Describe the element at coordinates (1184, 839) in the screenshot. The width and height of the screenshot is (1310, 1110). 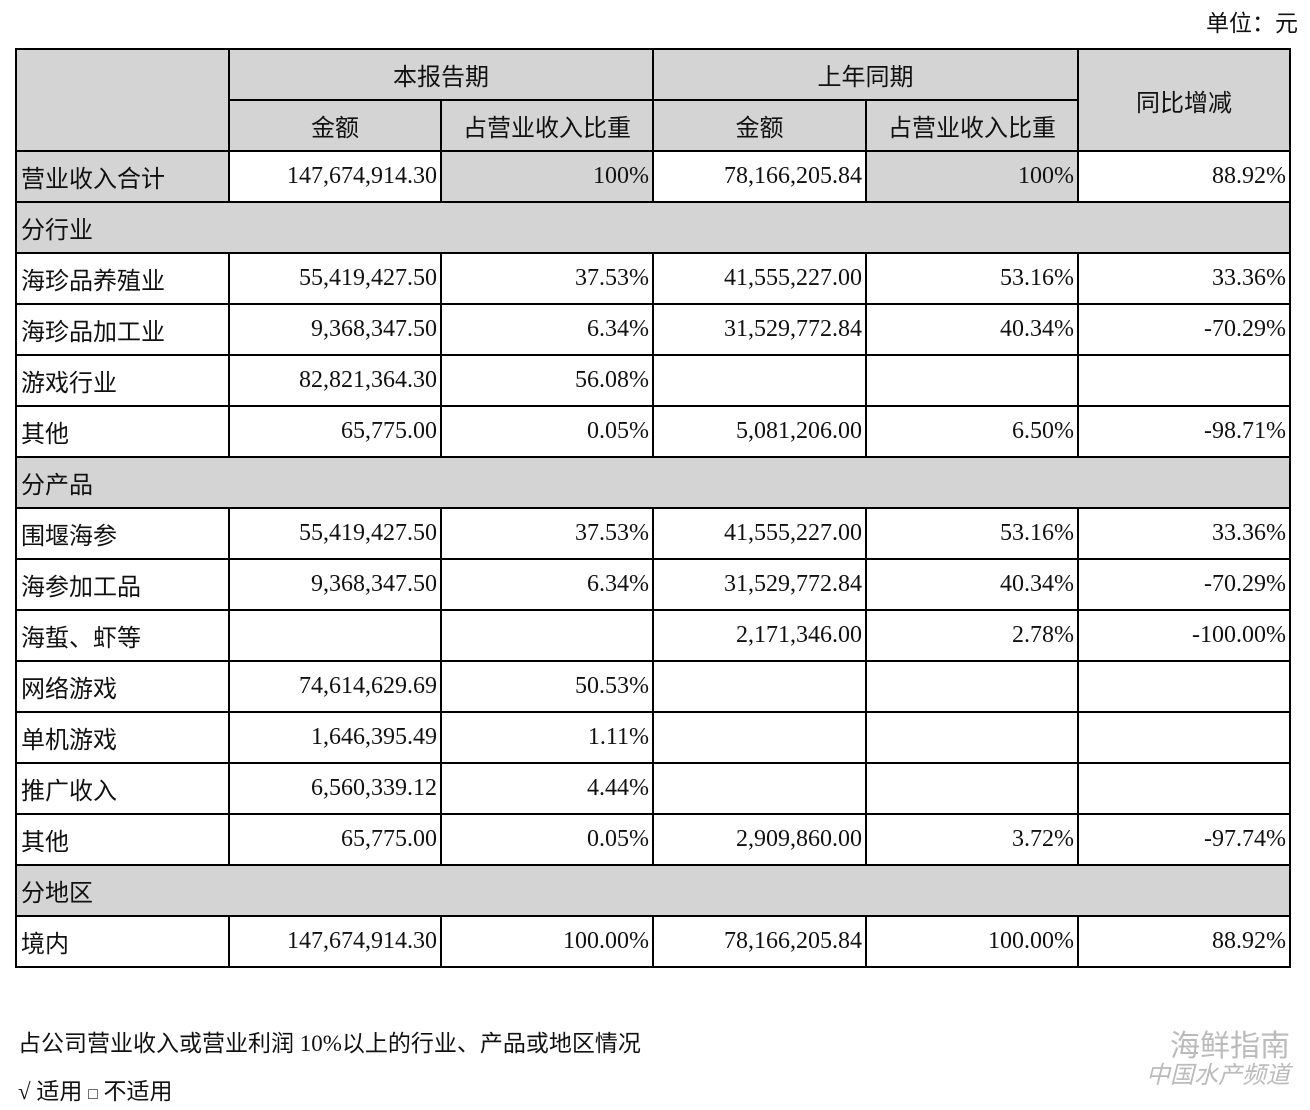
I see `cell-yoy: -97.74%` at that location.